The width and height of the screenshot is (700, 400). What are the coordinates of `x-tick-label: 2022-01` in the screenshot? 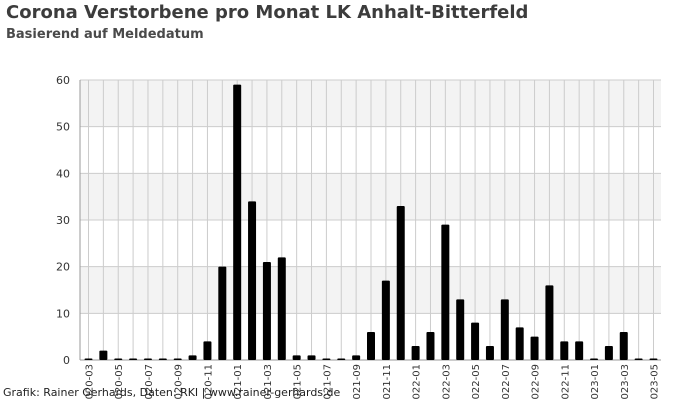 It's located at (417, 382).